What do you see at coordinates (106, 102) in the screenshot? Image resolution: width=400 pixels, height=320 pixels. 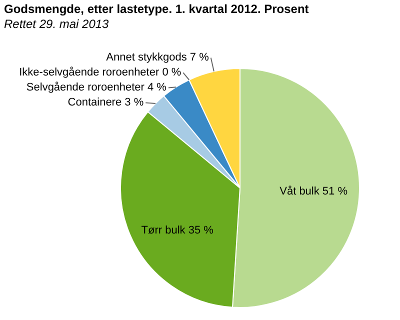 I see `slice-label: Containere 3 %` at bounding box center [106, 102].